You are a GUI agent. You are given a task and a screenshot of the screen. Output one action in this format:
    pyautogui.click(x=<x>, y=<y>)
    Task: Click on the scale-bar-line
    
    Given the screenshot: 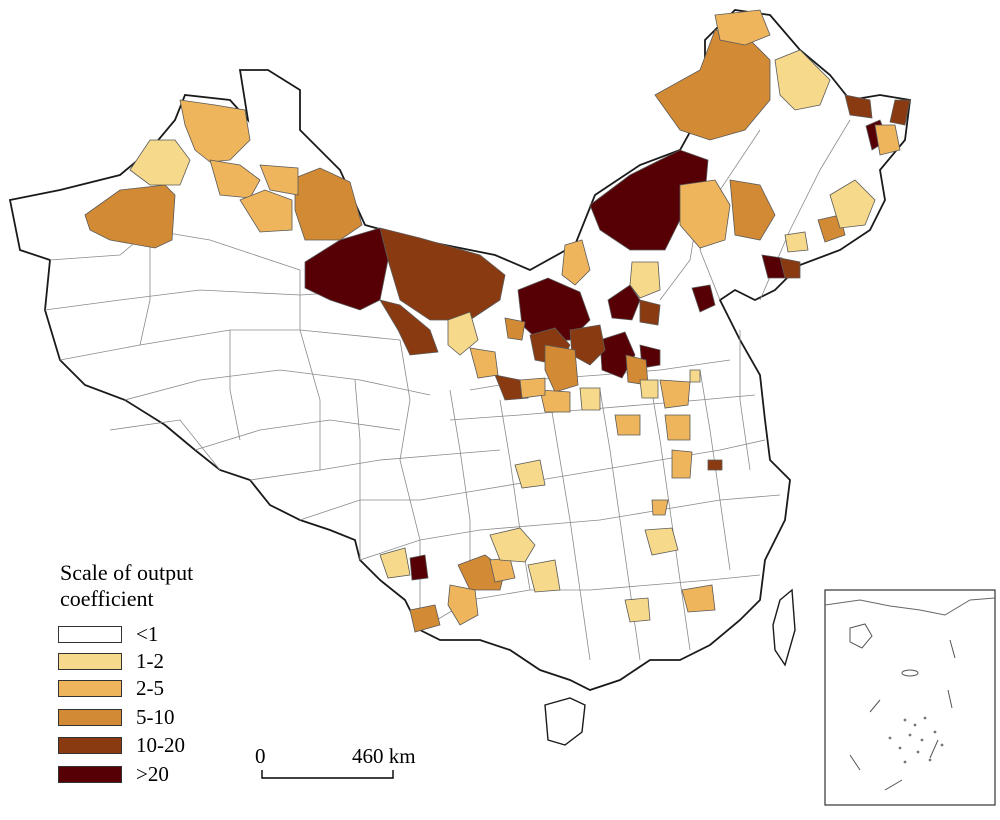 What is the action you would take?
    pyautogui.click(x=327, y=774)
    